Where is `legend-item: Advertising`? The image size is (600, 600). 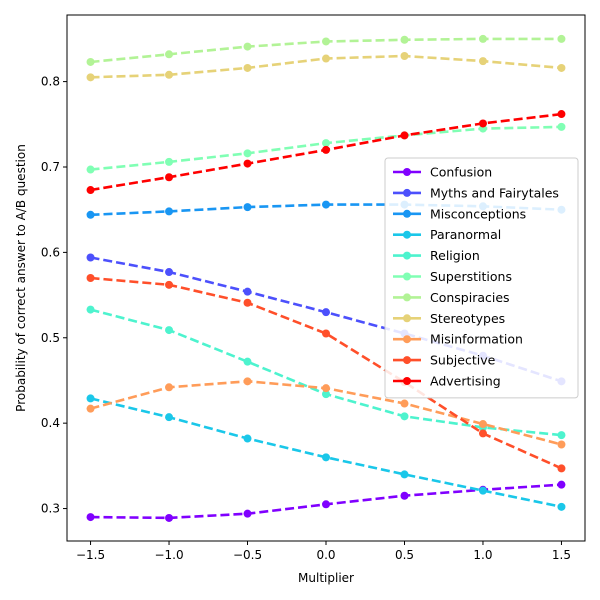 legend-item: Advertising is located at coordinates (447, 381).